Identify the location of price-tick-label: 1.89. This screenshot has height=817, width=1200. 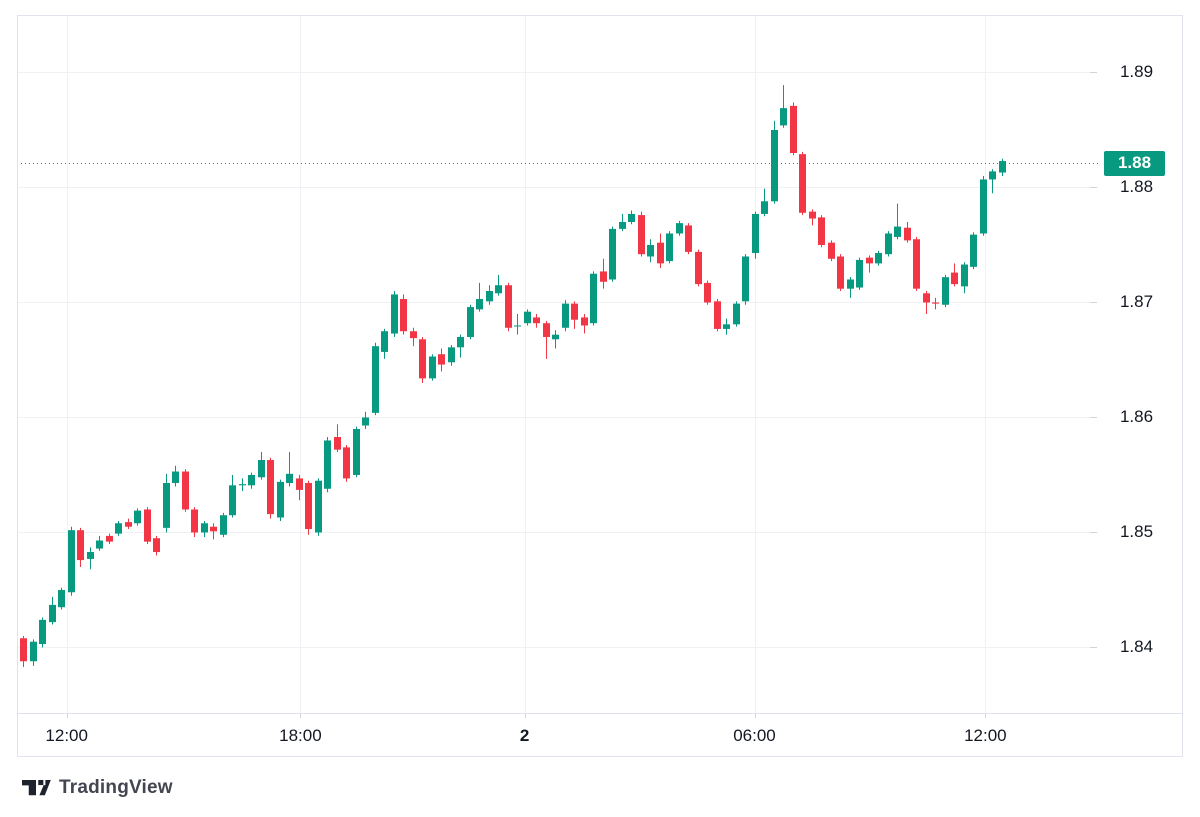
(1136, 72).